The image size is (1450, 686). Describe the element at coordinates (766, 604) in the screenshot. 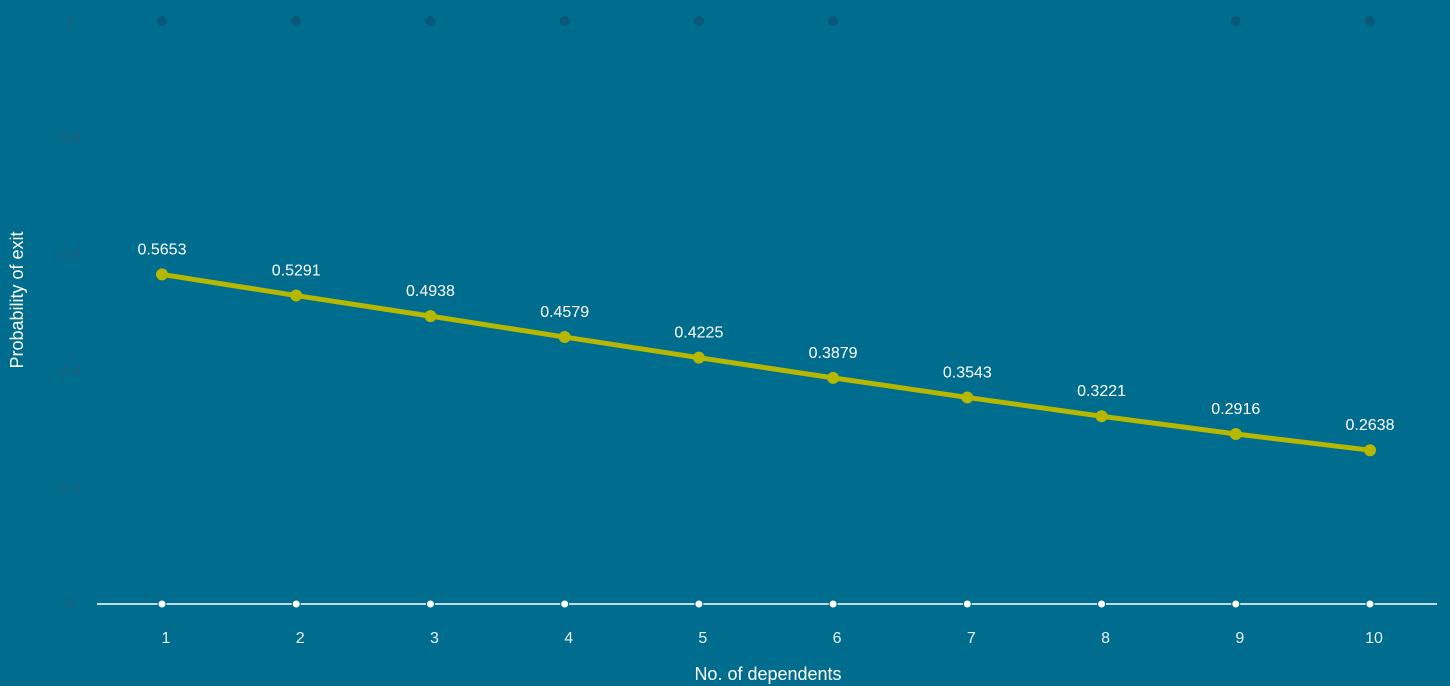

I see `baseline-markers` at that location.